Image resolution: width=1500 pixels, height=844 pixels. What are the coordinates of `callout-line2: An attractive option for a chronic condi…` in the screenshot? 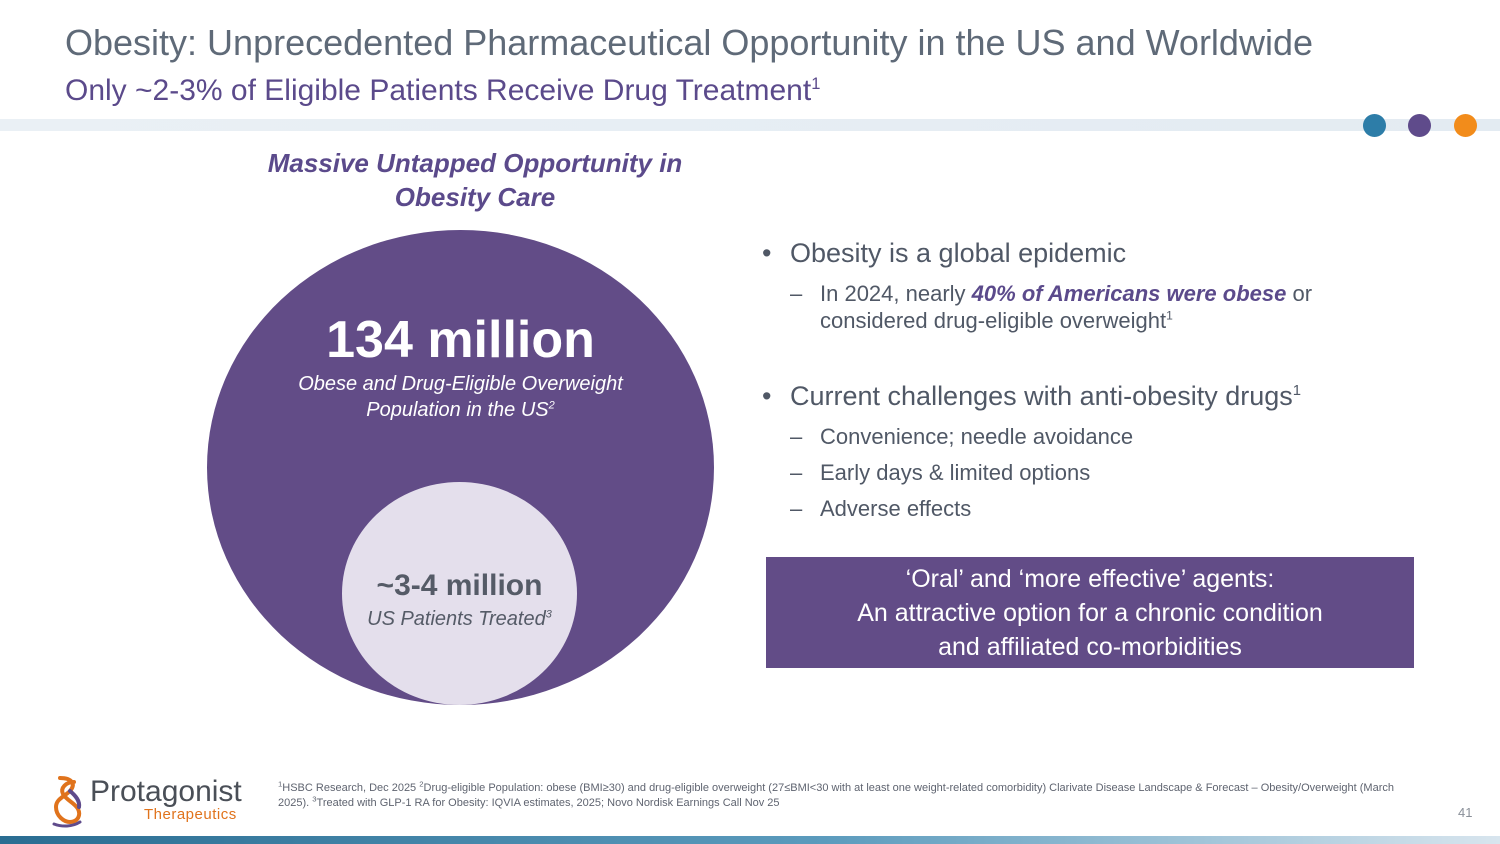 It's located at (1090, 612).